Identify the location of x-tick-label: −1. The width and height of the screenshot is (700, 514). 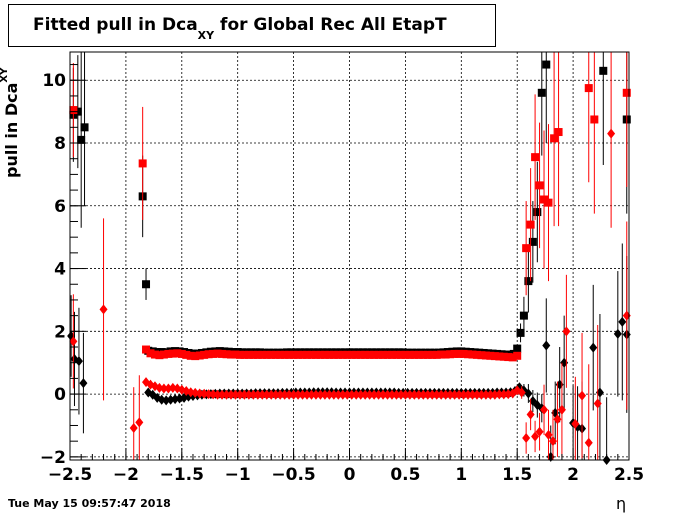
(238, 475).